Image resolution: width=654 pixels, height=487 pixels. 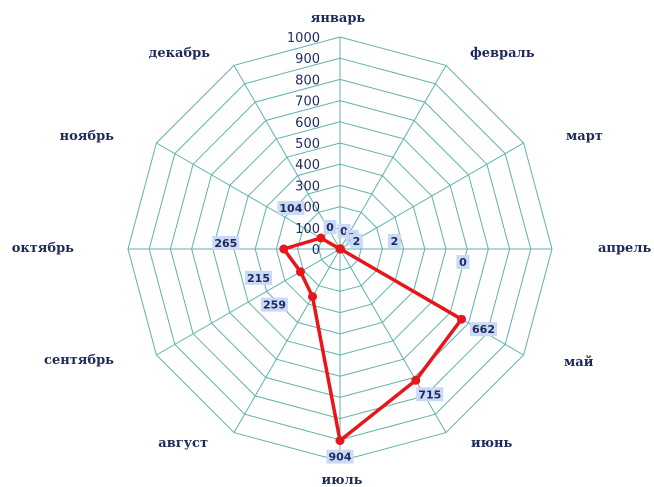 I want to click on data-label-июнь: 715, so click(x=429, y=394).